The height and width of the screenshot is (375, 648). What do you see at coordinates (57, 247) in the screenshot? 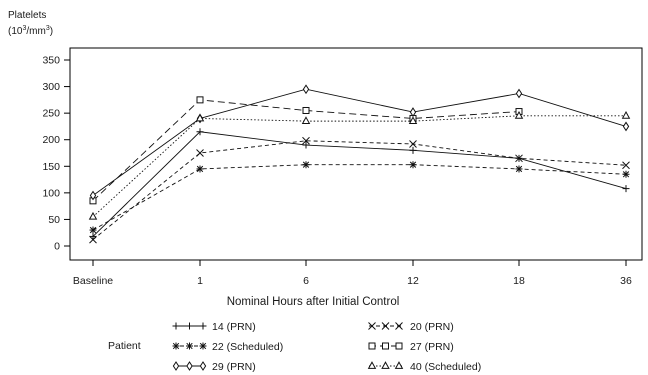
I see `y-tick-label: 0` at bounding box center [57, 247].